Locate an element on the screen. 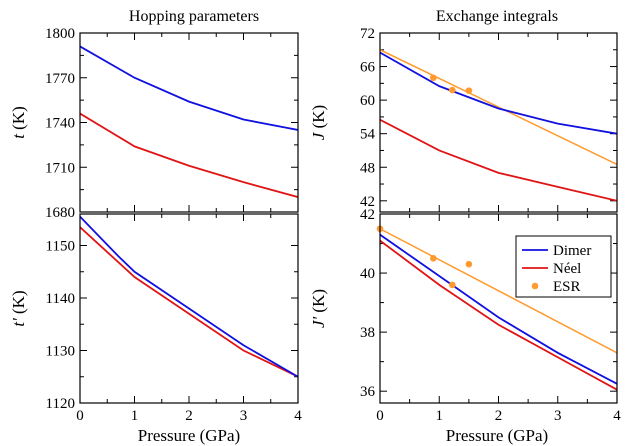  y-tick-label: 54 is located at coordinates (368, 135).